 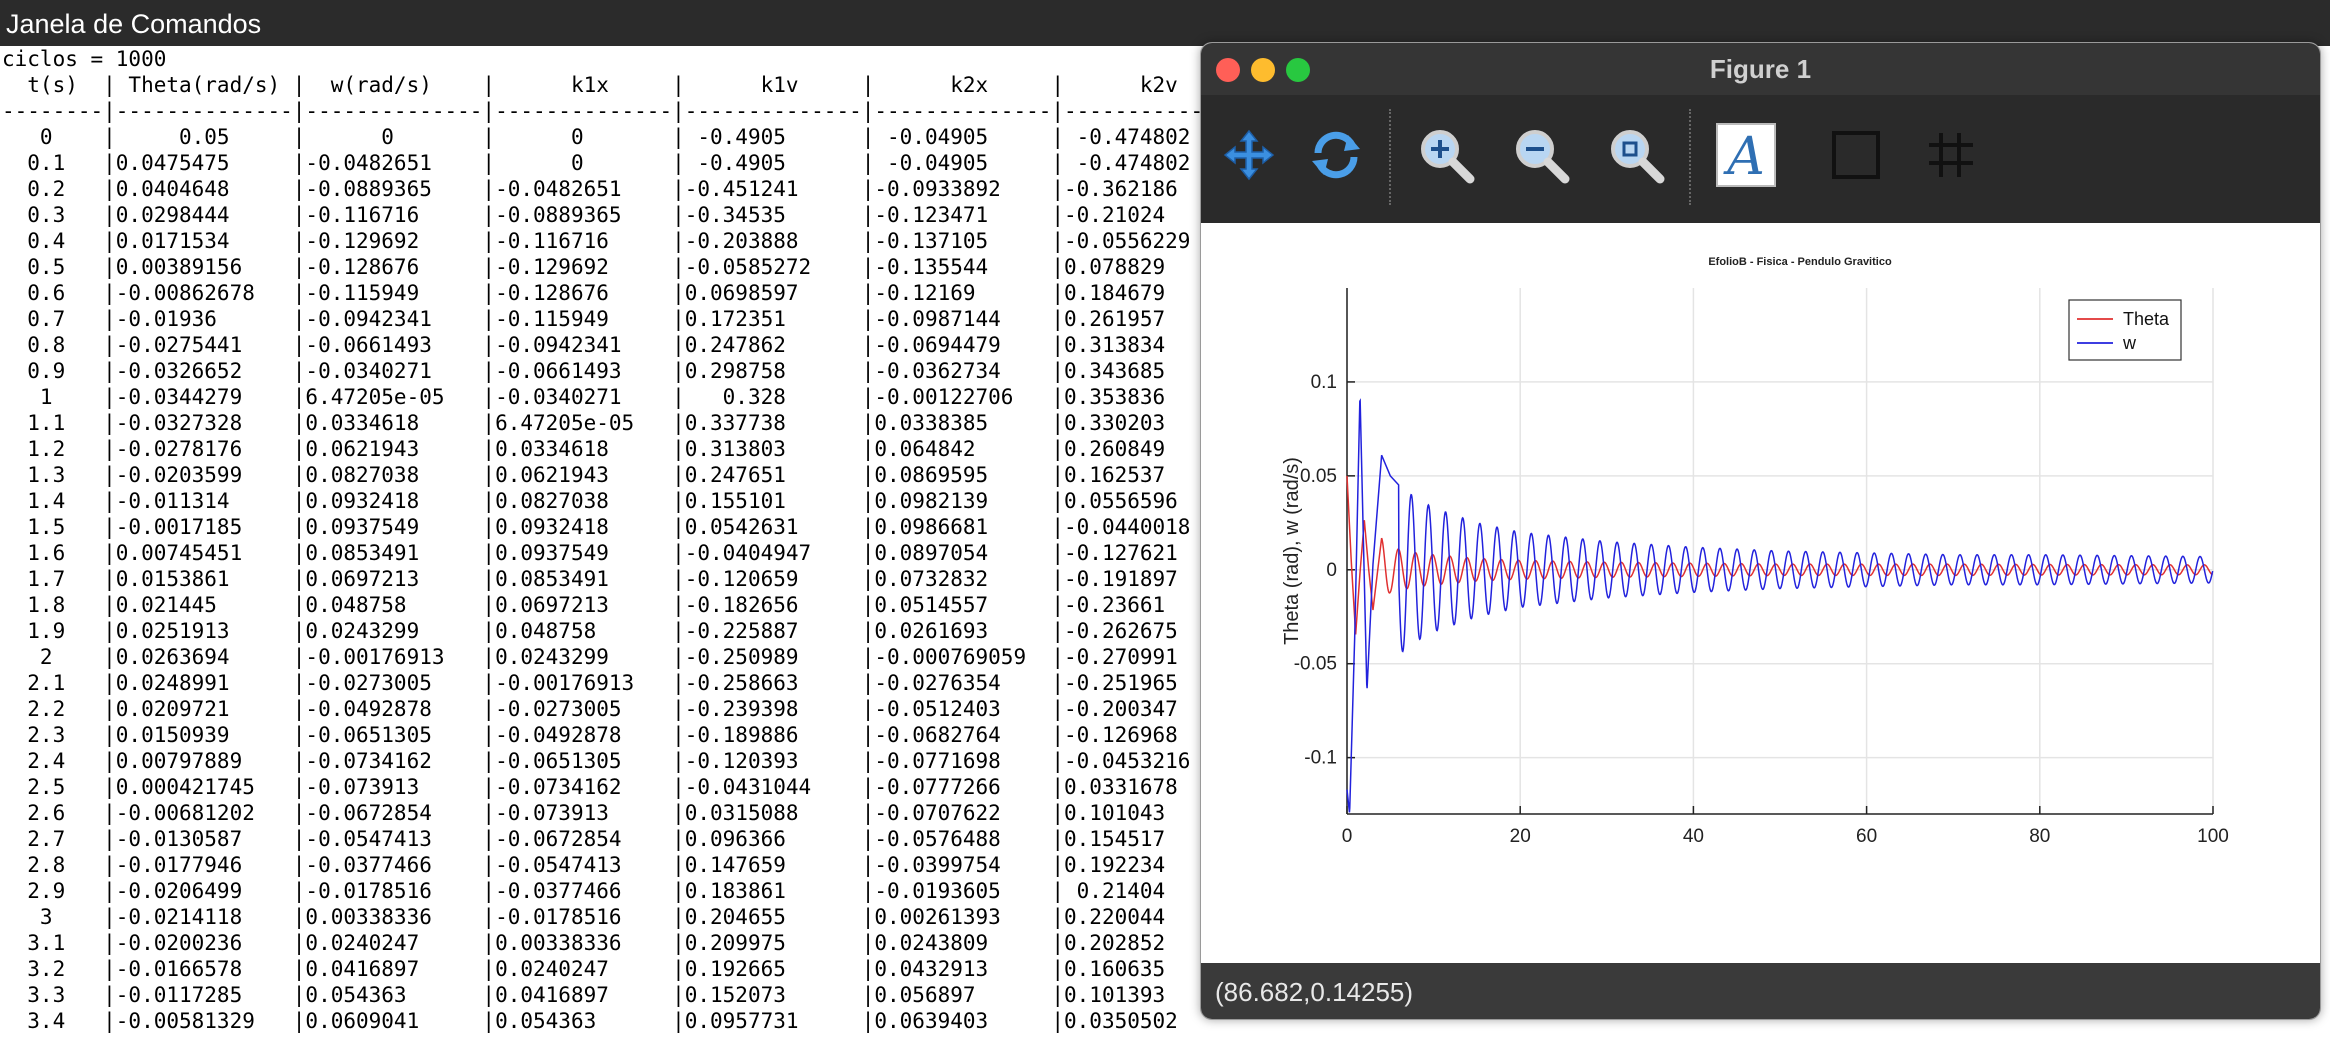 I want to click on figure-titlebar: Figure 1, so click(x=1760, y=69).